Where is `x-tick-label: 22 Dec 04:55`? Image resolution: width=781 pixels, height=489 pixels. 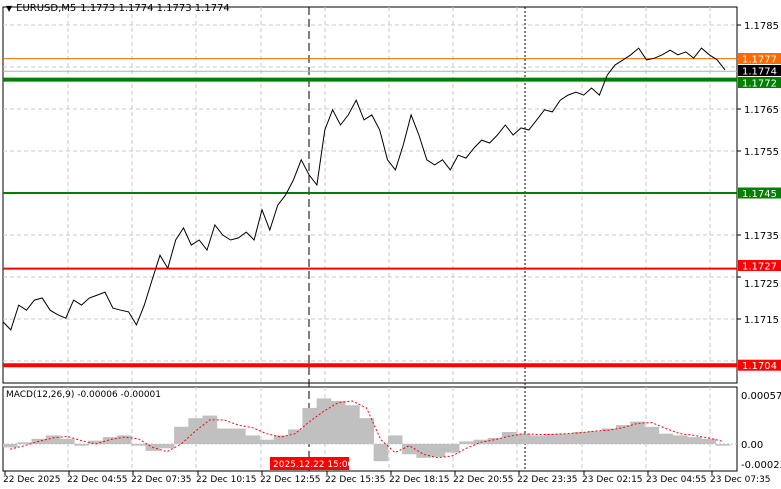 x-tick-label: 22 Dec 04:55 is located at coordinates (97, 480).